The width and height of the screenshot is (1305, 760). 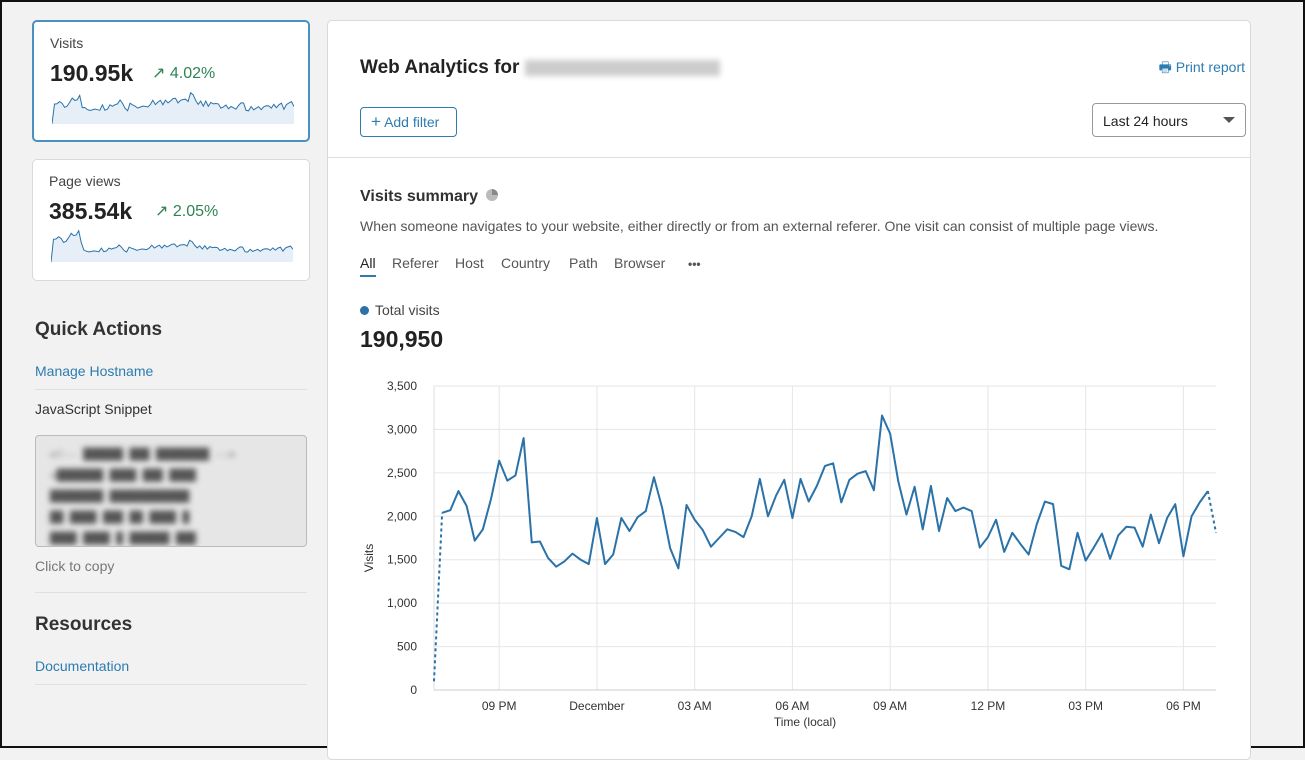 What do you see at coordinates (171, 220) in the screenshot?
I see `pageviews-metric-card: Page views 385.54k ↗ 2.05%` at bounding box center [171, 220].